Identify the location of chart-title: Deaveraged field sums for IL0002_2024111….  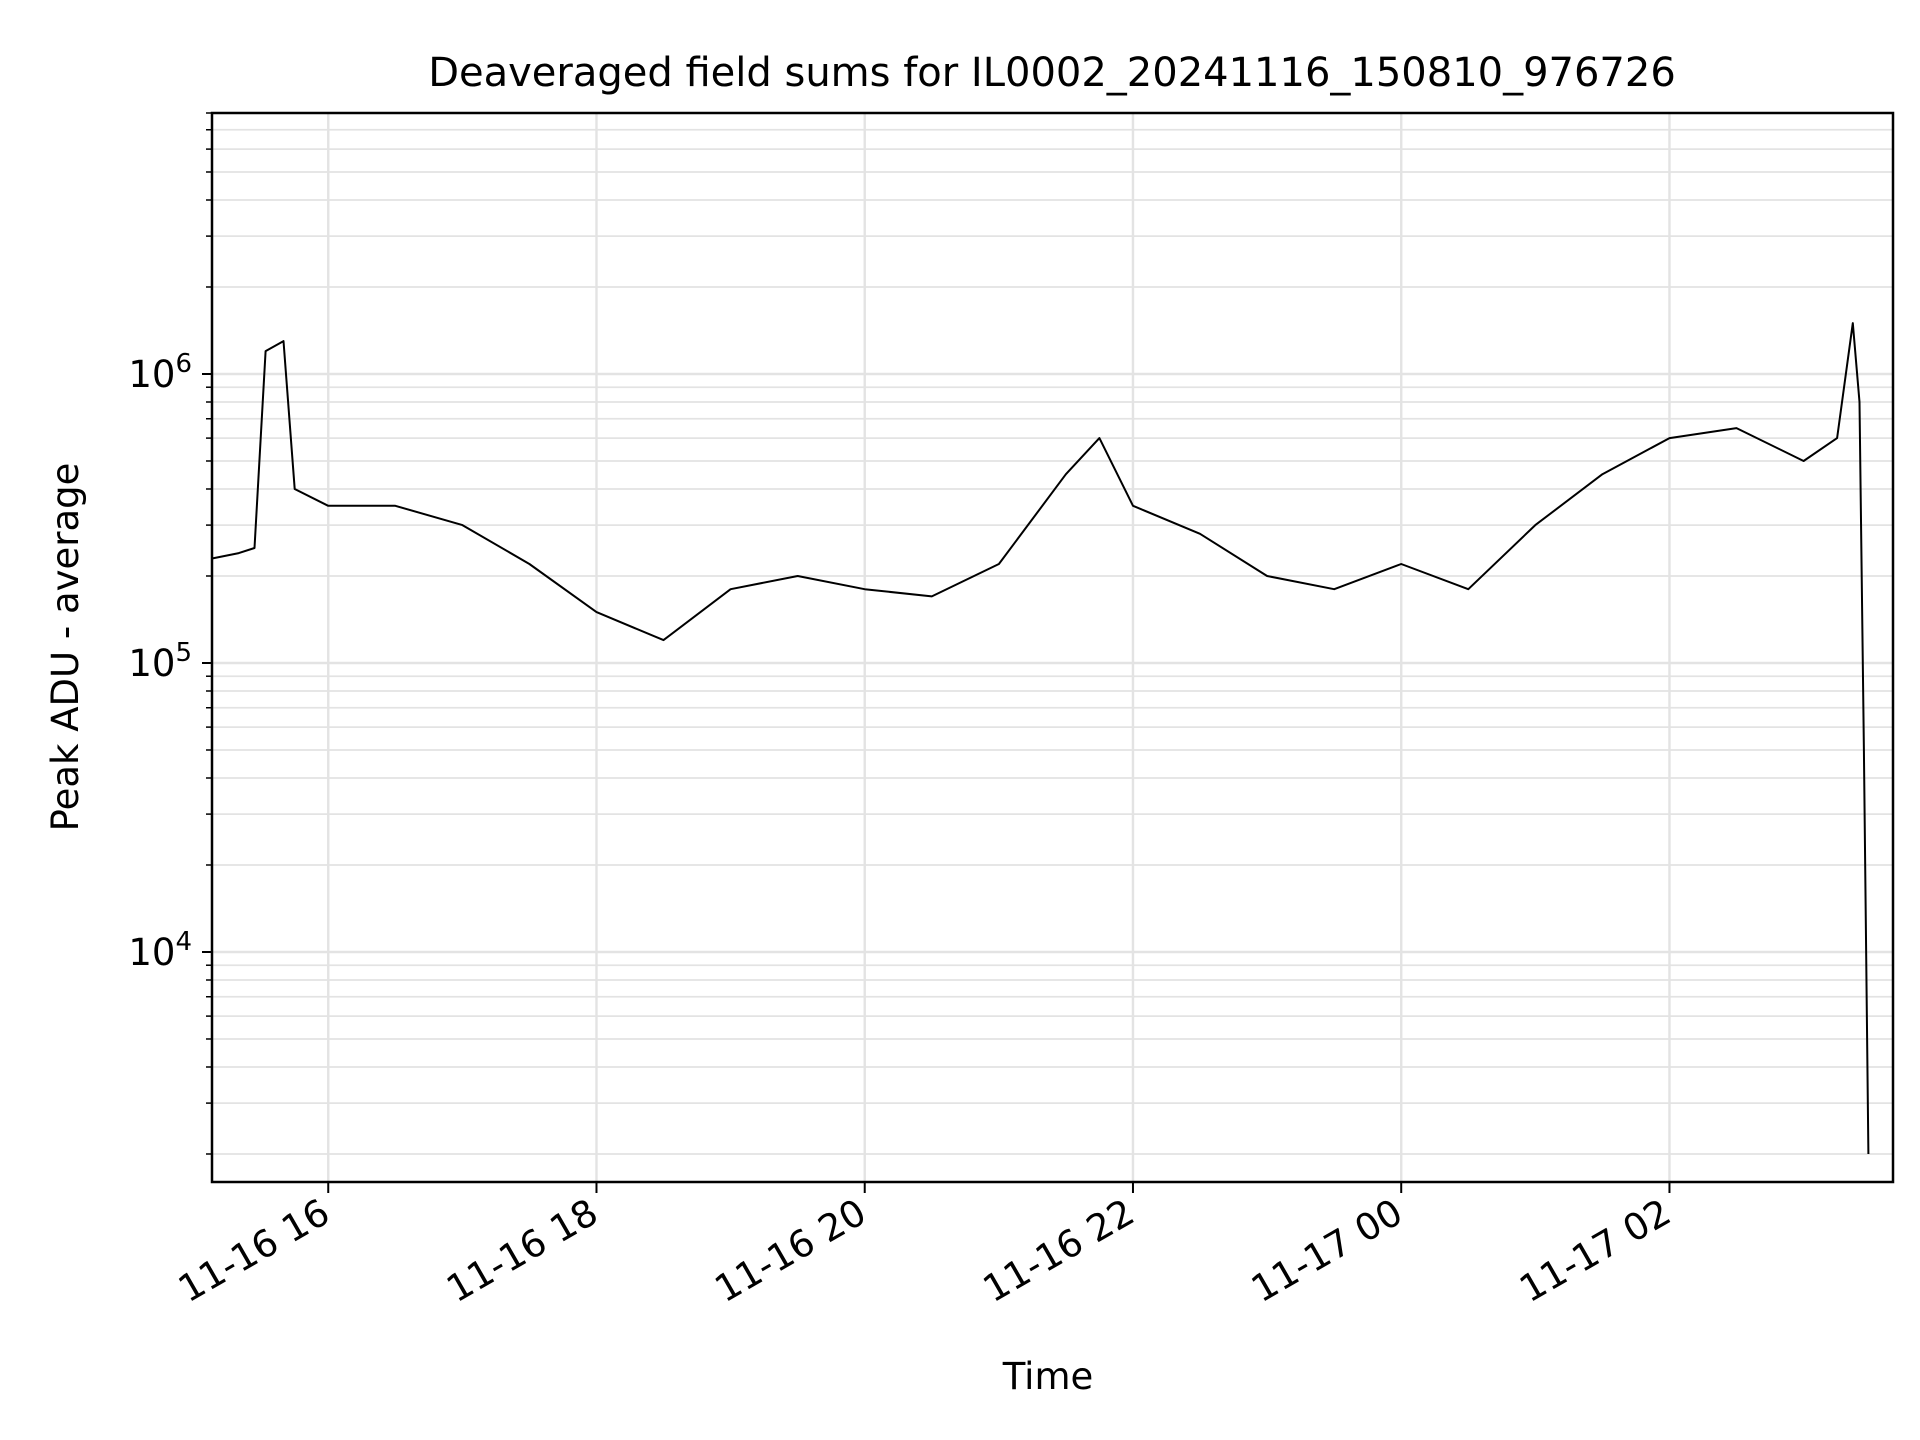
(1052, 73).